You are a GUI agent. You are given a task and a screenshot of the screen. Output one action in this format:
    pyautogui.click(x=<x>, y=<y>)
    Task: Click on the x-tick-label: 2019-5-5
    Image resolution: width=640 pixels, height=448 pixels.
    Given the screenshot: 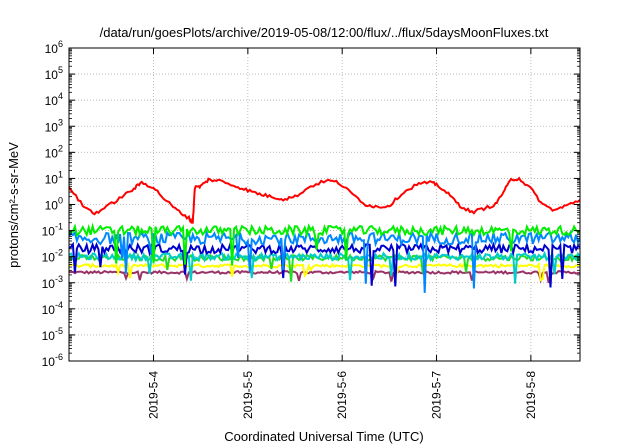 What is the action you would take?
    pyautogui.click(x=248, y=395)
    